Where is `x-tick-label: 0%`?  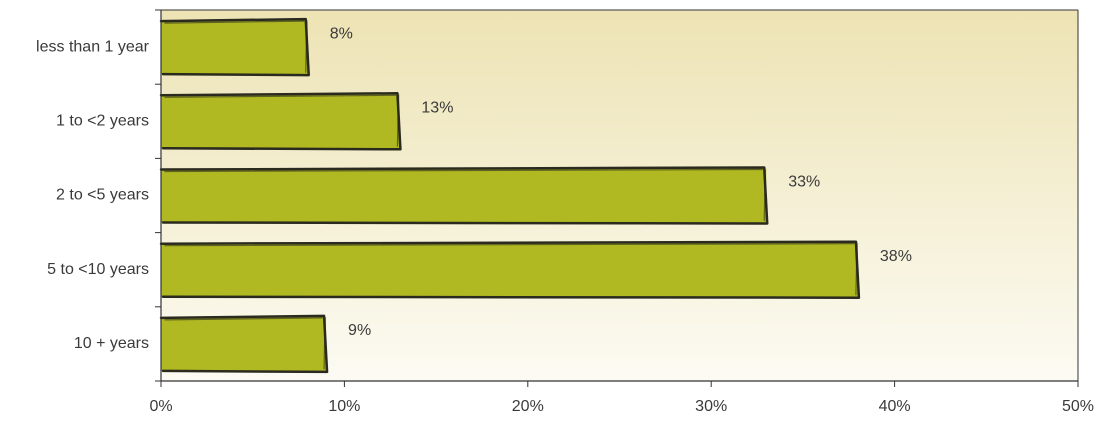 x-tick-label: 0% is located at coordinates (160, 406).